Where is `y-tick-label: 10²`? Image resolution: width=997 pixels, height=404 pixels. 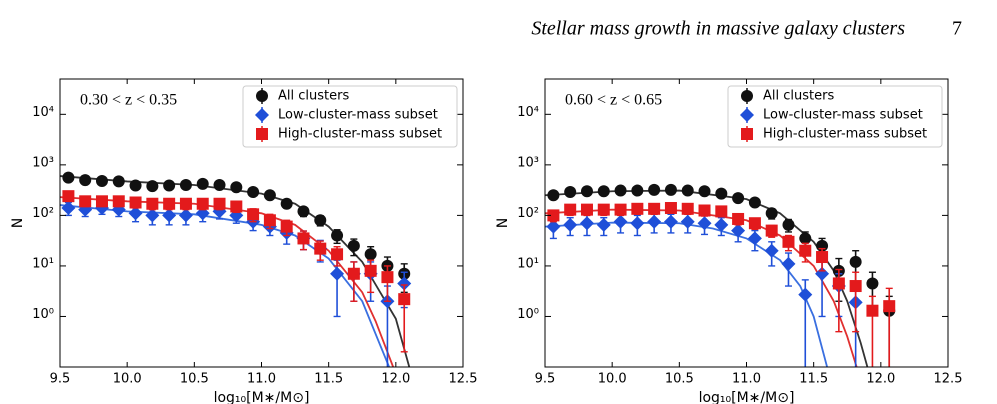 y-tick-label: 10² is located at coordinates (528, 213).